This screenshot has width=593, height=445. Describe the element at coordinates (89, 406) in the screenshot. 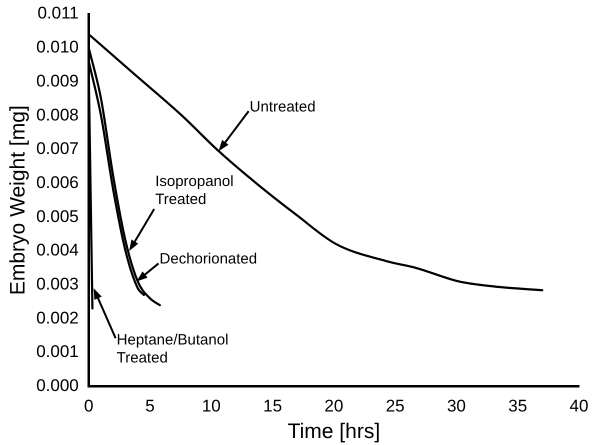

I see `x-tick-label: 0` at that location.